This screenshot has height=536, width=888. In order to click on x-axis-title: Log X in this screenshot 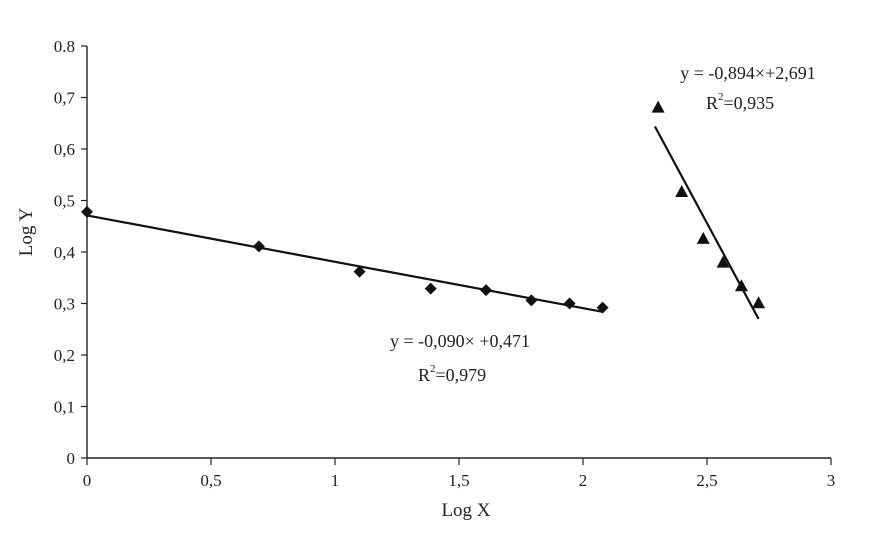, I will do `click(465, 510)`.